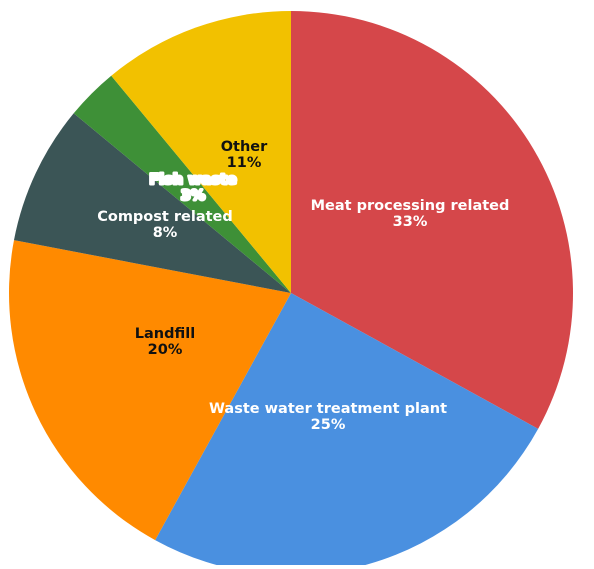 The height and width of the screenshot is (569, 594). I want to click on pie-slice-fish-waste, so click(182, 184).